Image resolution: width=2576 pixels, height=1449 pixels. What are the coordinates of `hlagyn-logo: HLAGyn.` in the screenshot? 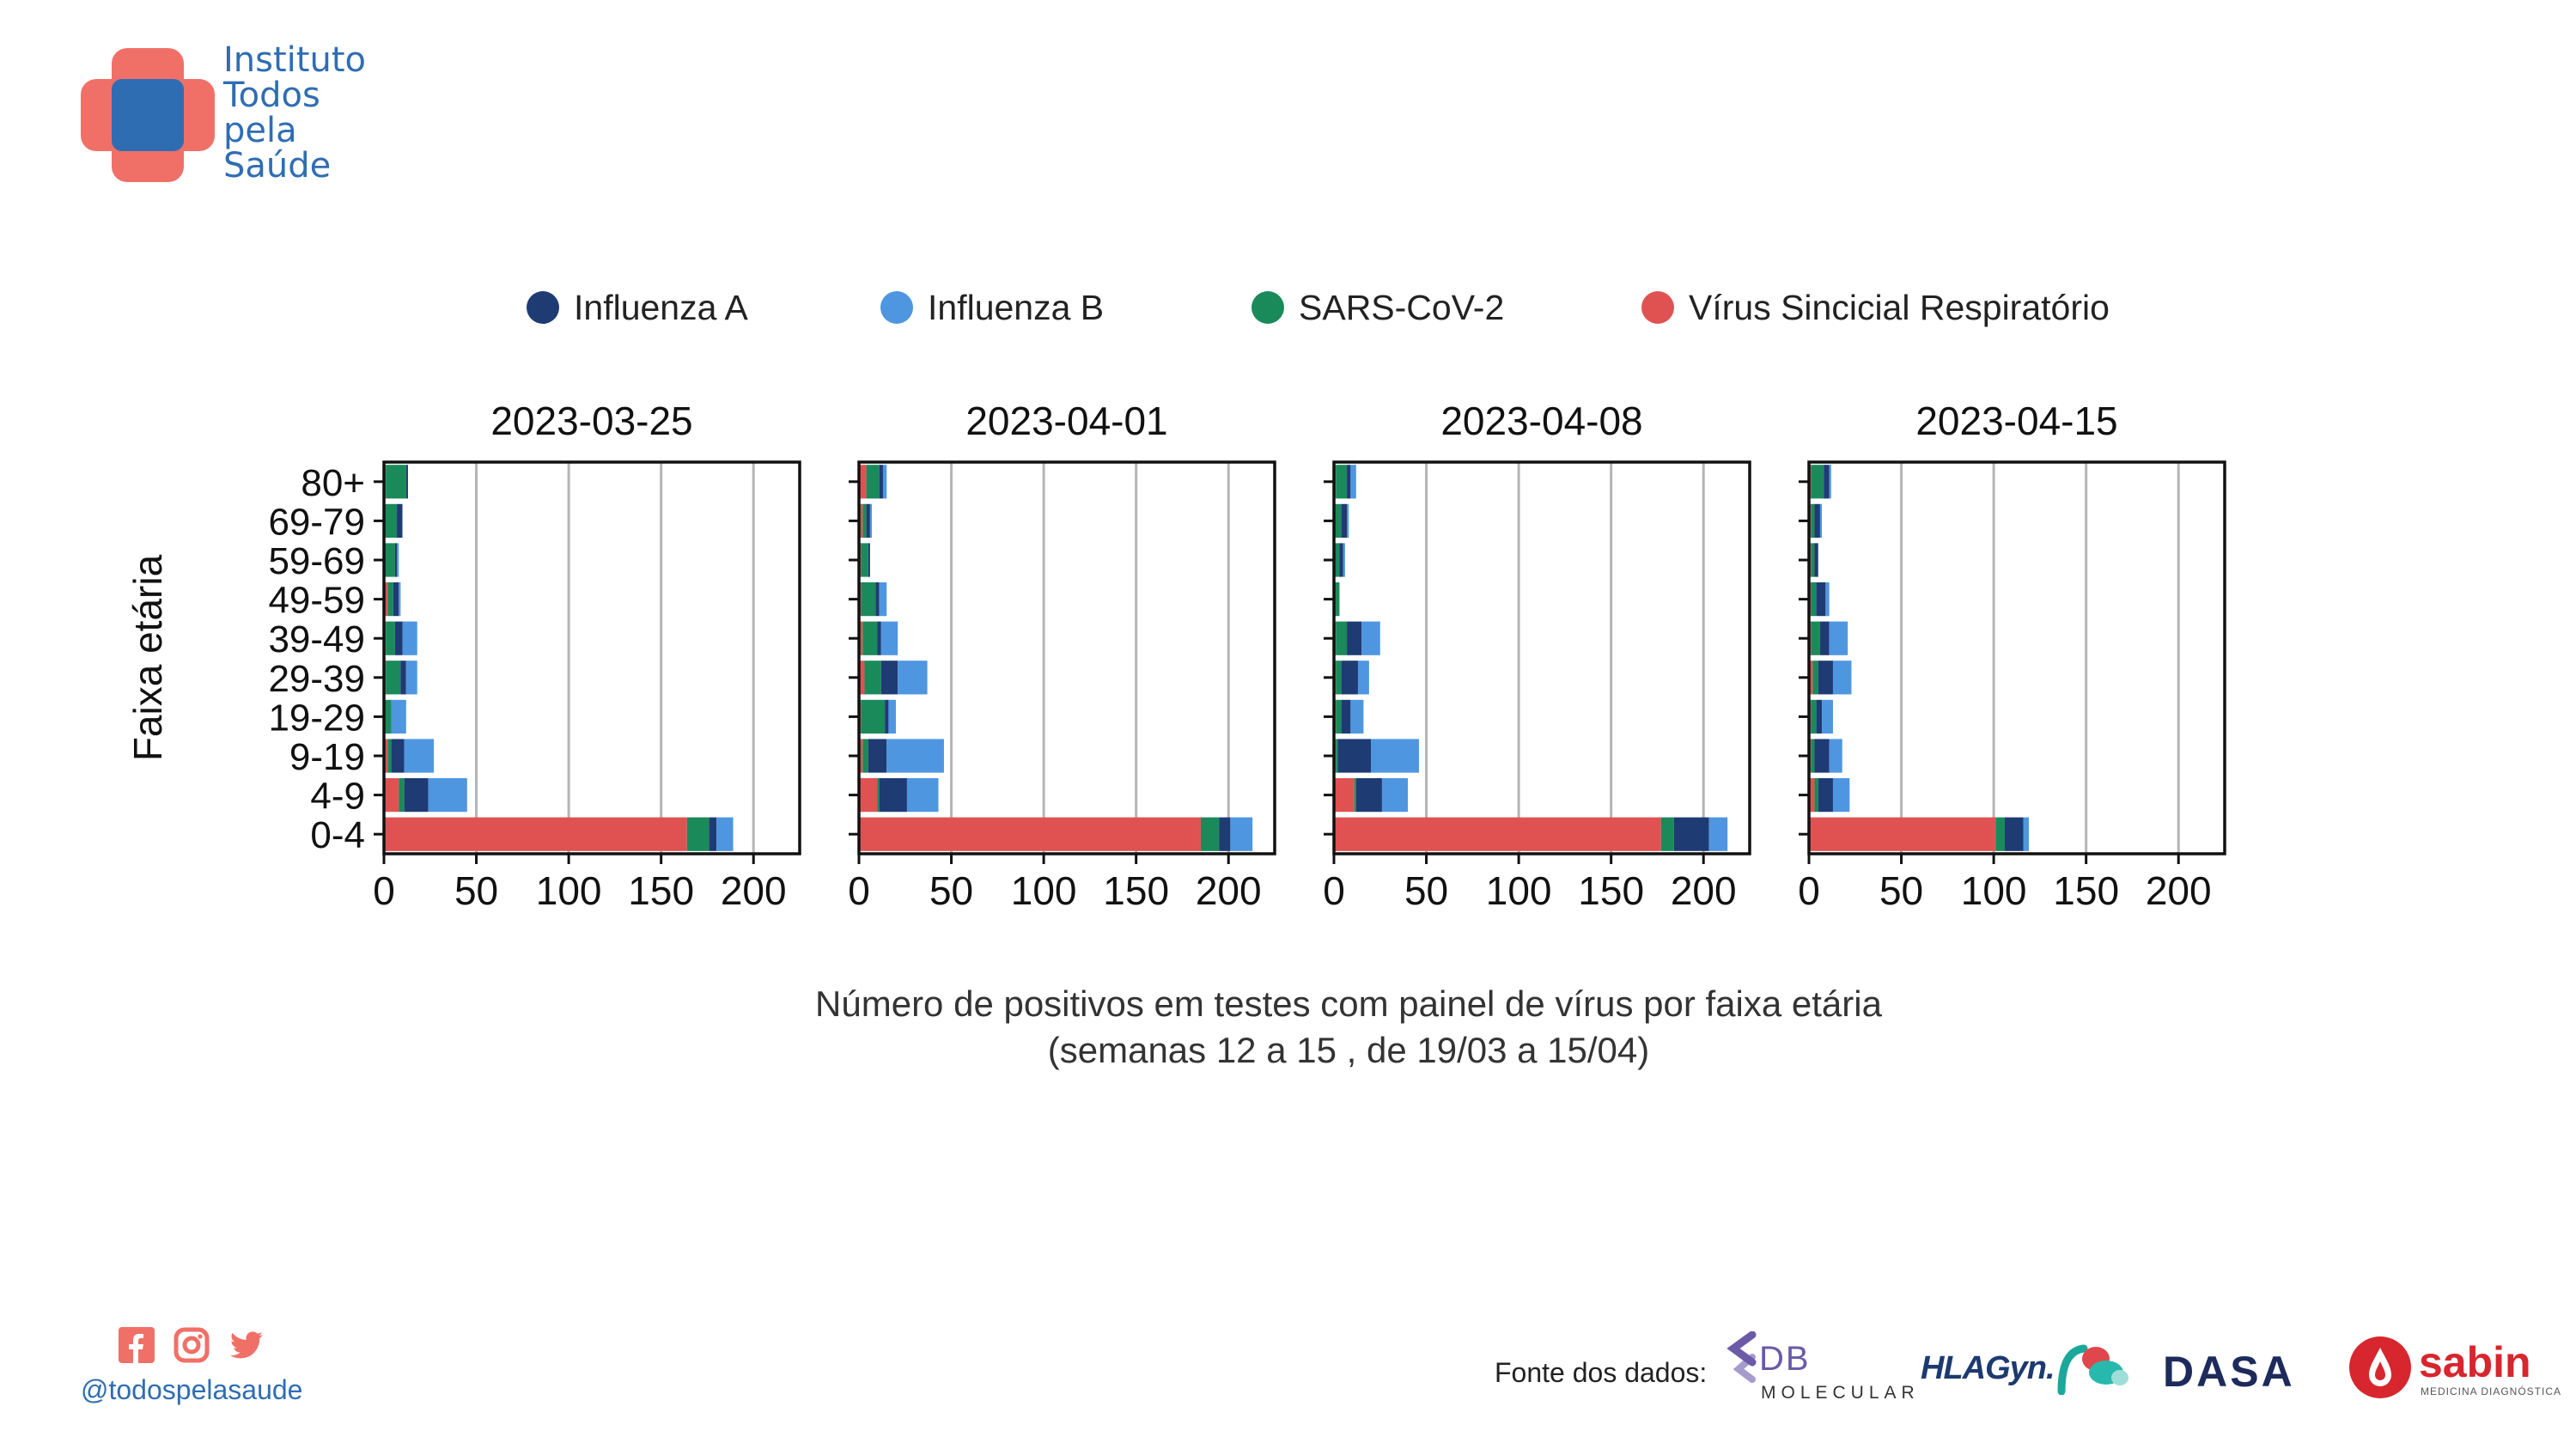 It's located at (2028, 1370).